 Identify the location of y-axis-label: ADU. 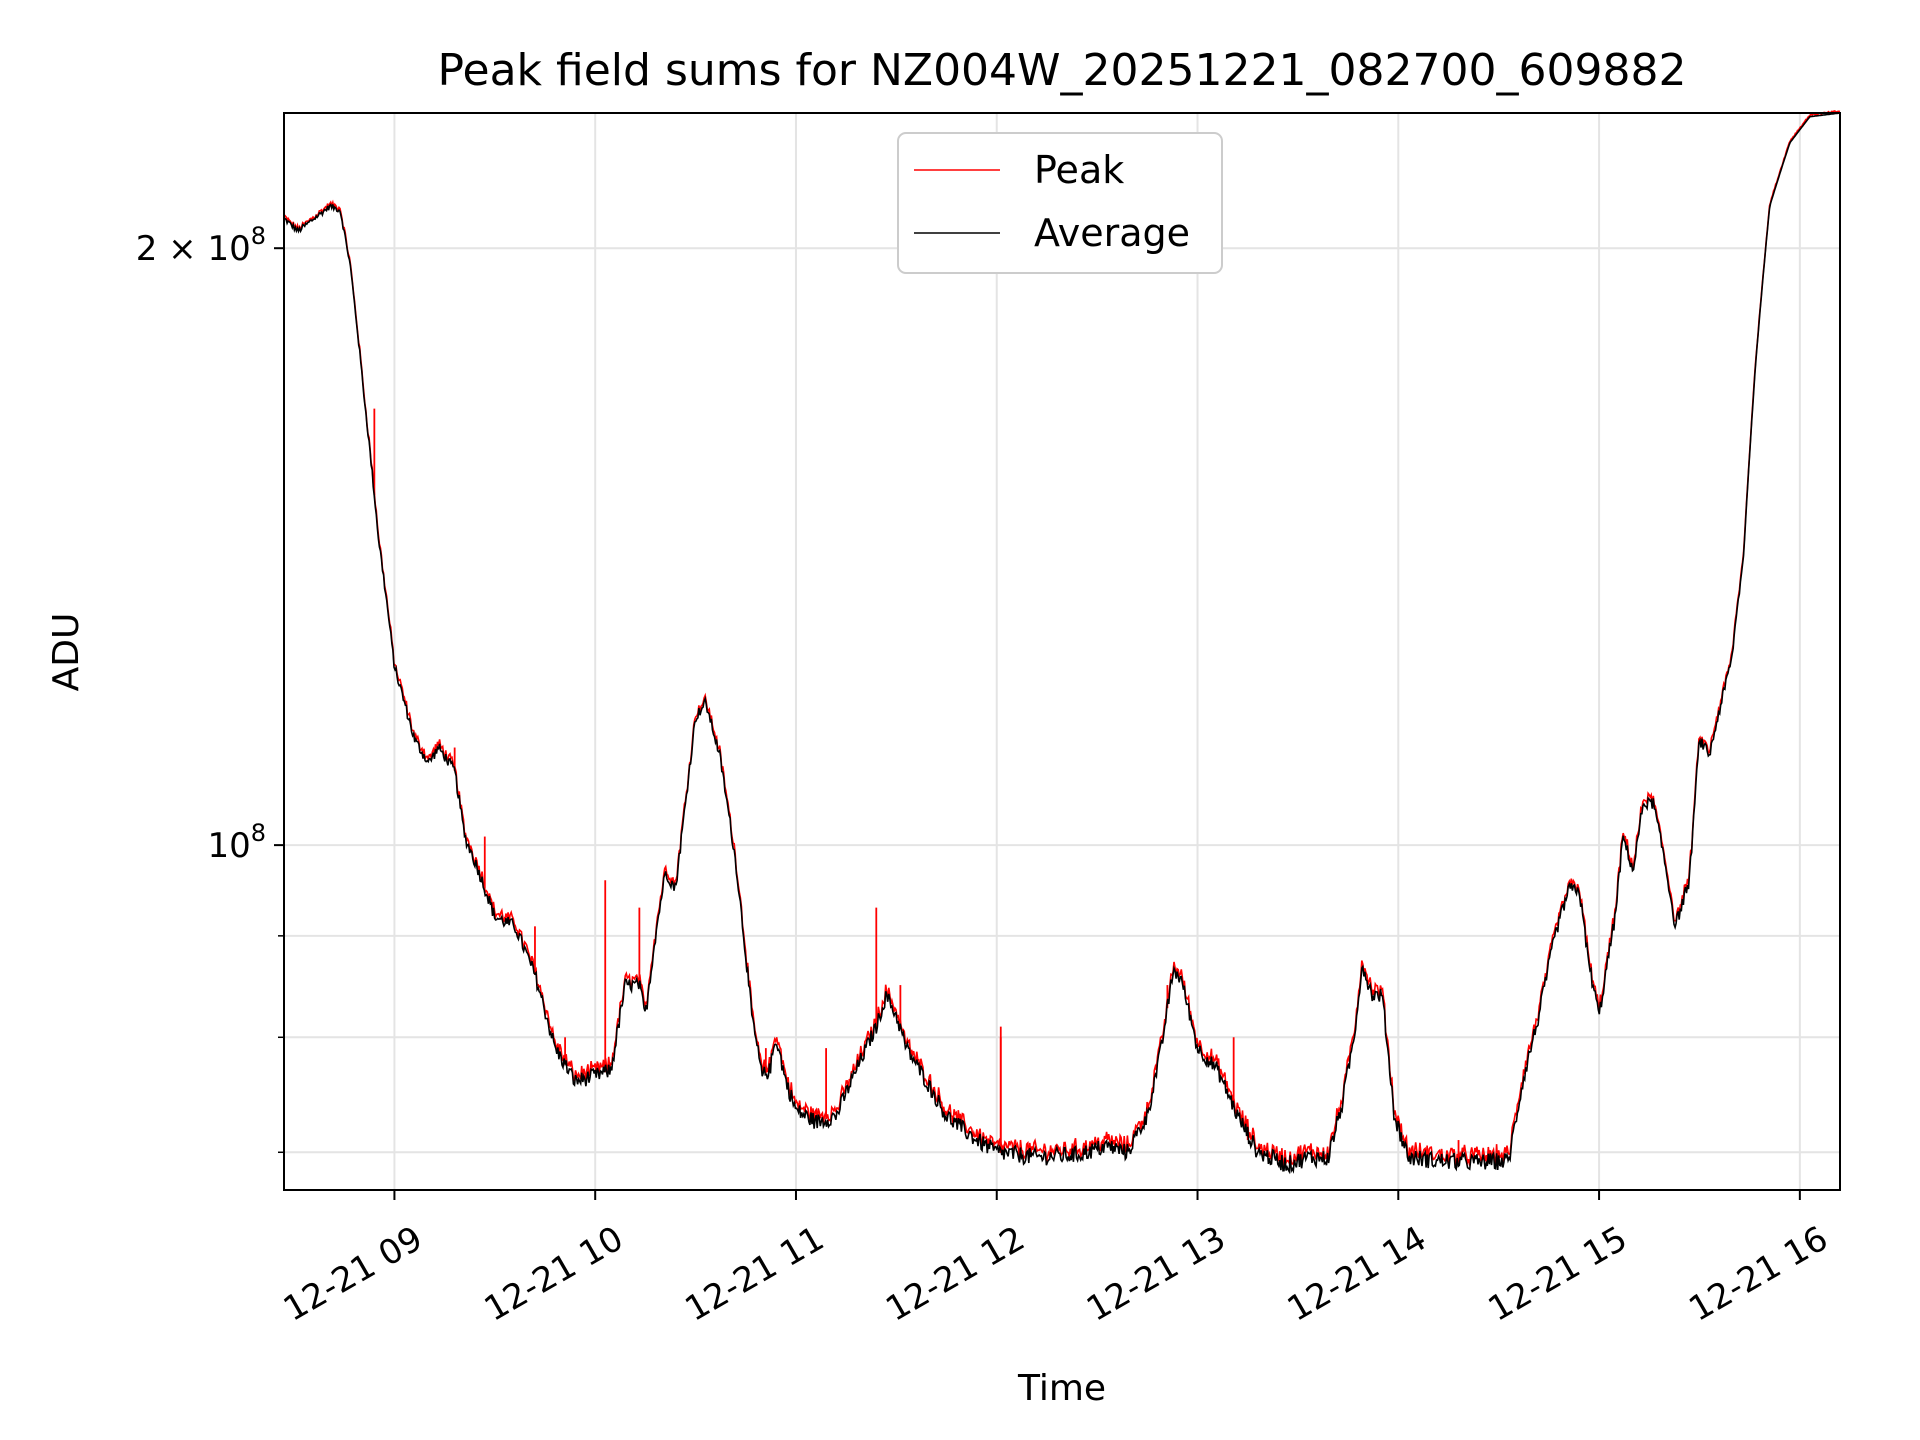
(66, 652).